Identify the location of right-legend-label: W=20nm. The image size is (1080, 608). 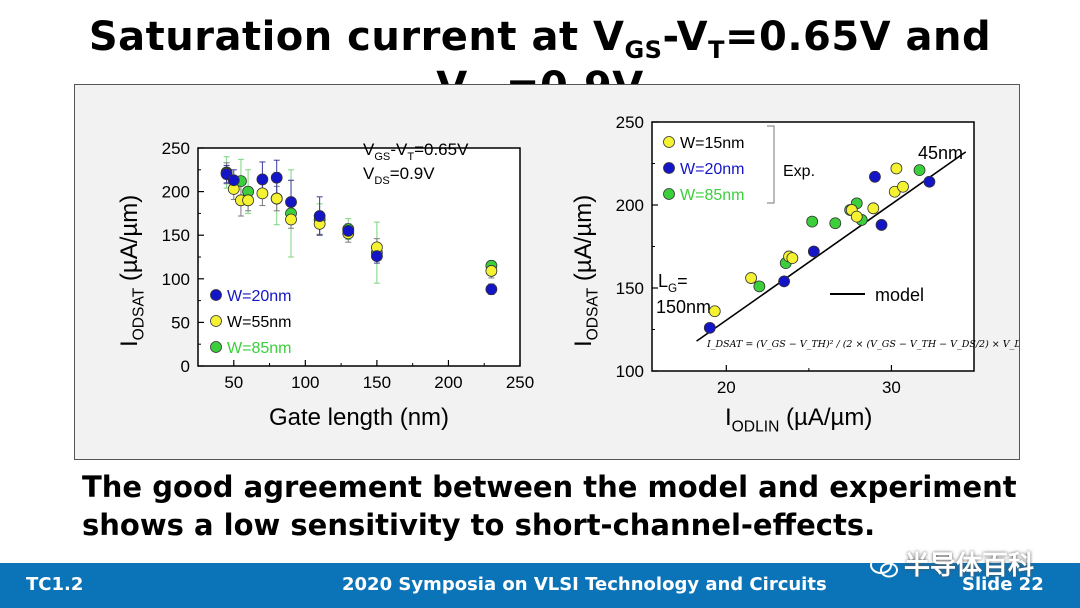
(712, 169).